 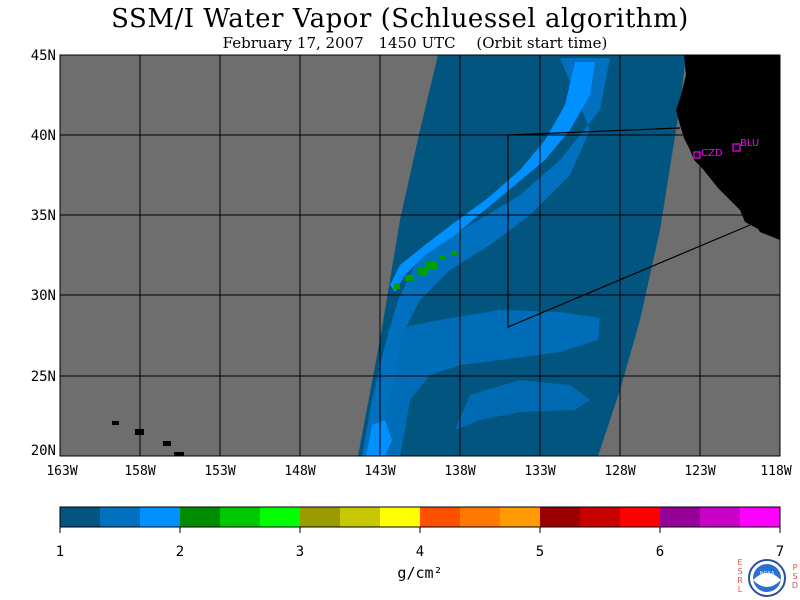 I want to click on station-markers: CZD BLU, so click(x=726, y=148).